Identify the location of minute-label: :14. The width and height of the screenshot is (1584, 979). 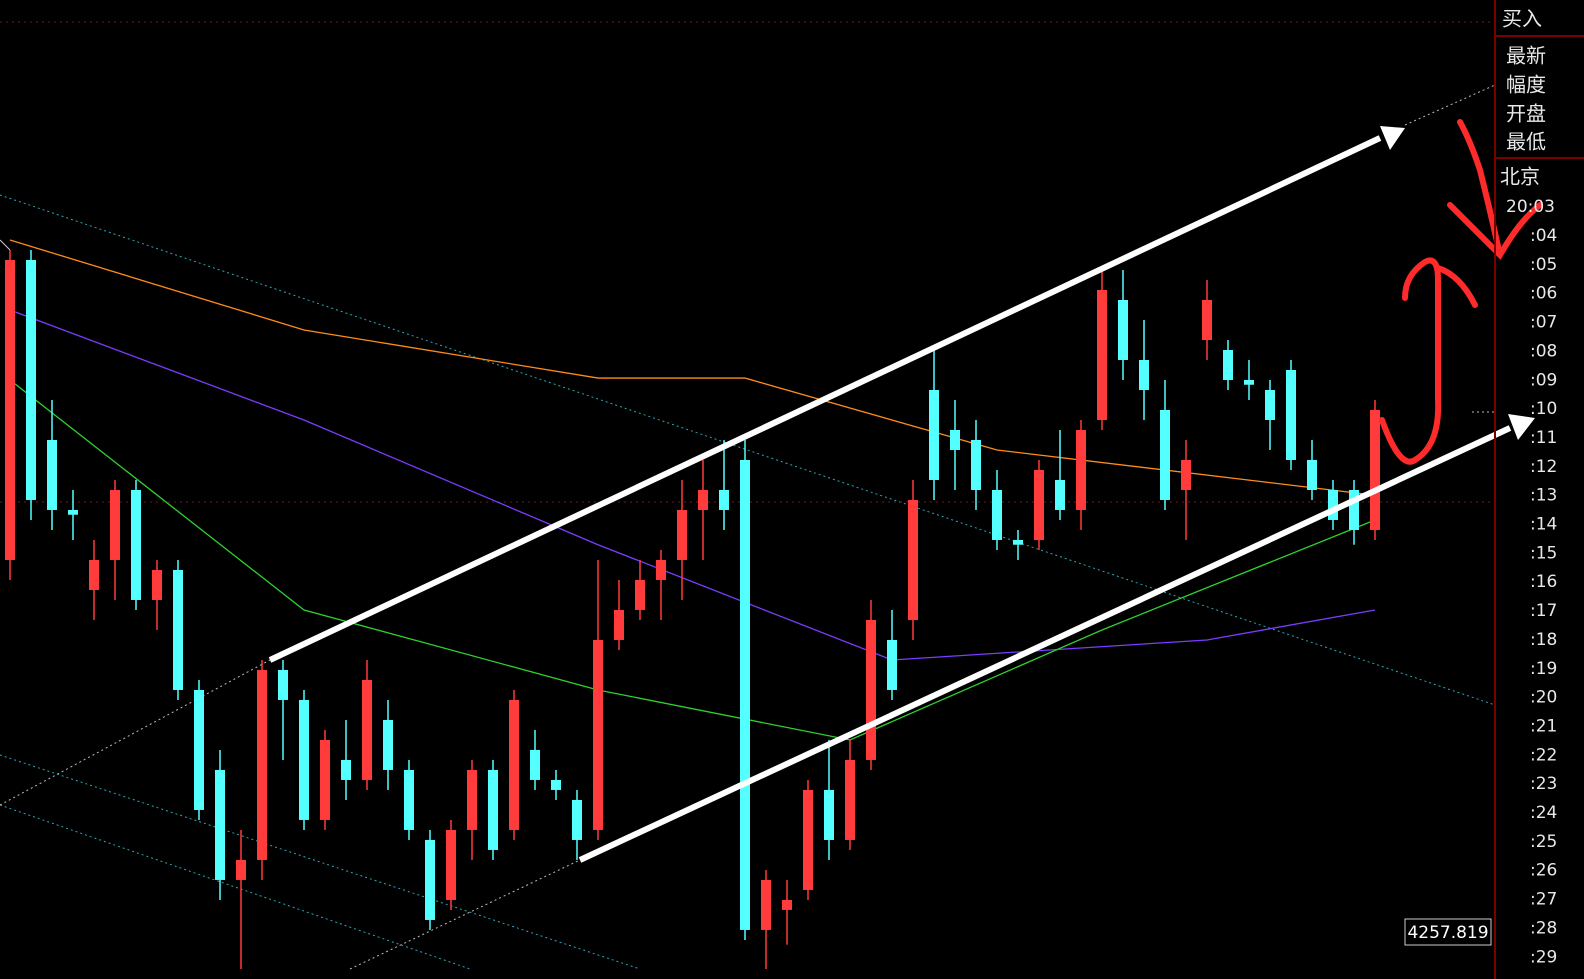
(1543, 525).